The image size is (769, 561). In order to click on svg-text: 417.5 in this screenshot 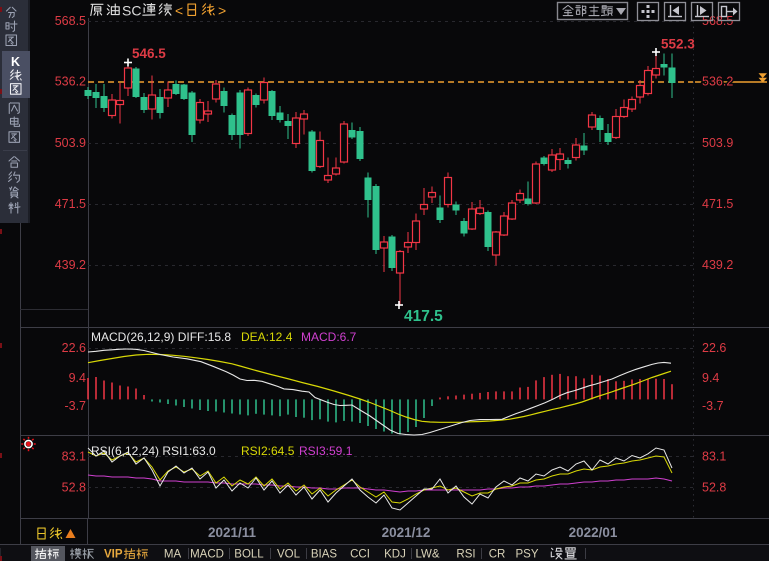, I will do `click(423, 316)`.